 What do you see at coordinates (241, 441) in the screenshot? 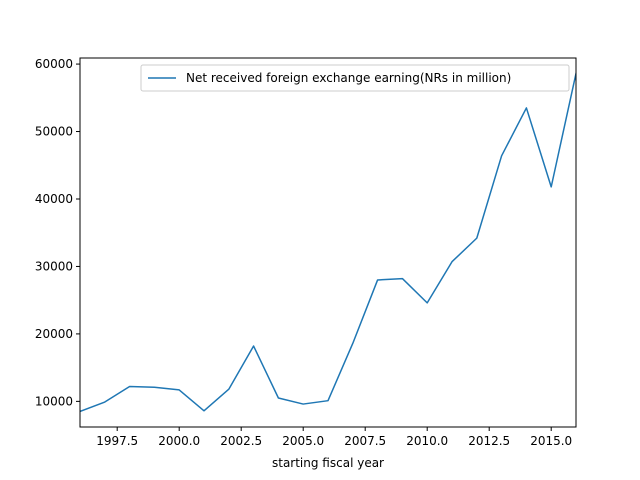
I see `x-tick-label: 2002.5` at bounding box center [241, 441].